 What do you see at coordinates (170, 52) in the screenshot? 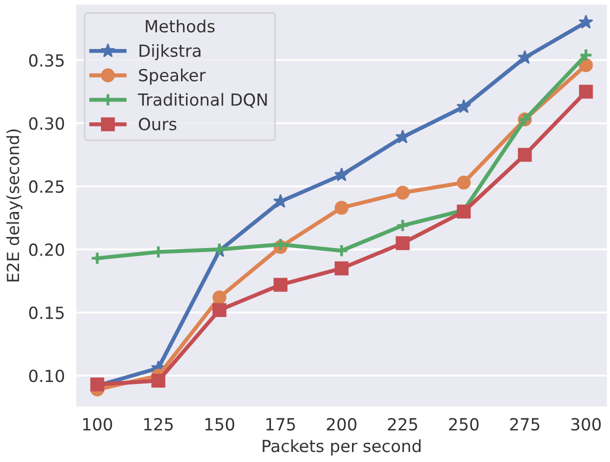
I see `legend-label: Dijkstra` at bounding box center [170, 52].